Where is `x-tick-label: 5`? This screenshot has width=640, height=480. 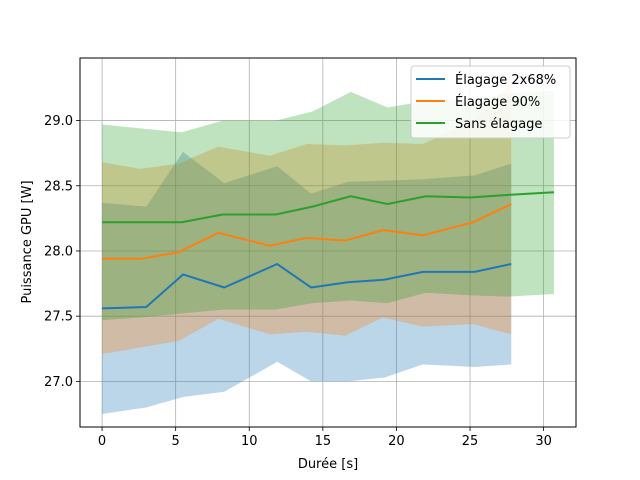
x-tick-label: 5 is located at coordinates (176, 441).